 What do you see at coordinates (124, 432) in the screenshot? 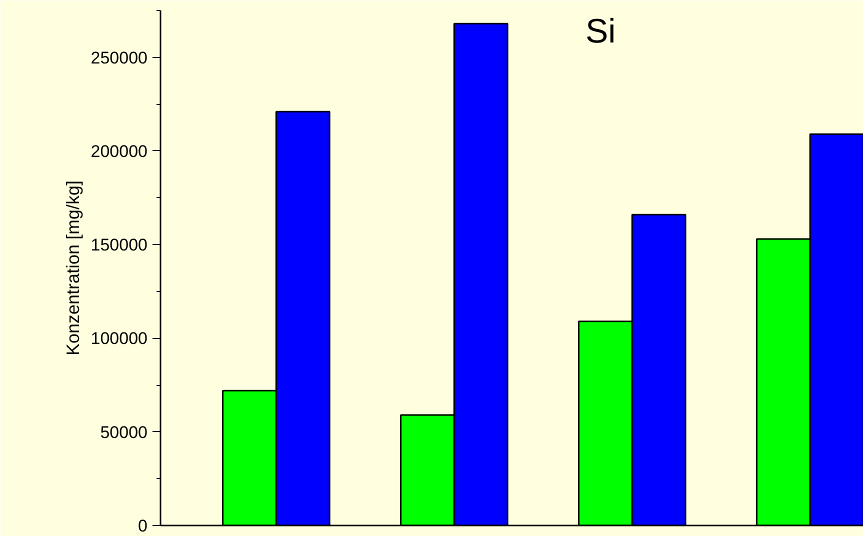
I see `y-tick-label: 50000` at bounding box center [124, 432].